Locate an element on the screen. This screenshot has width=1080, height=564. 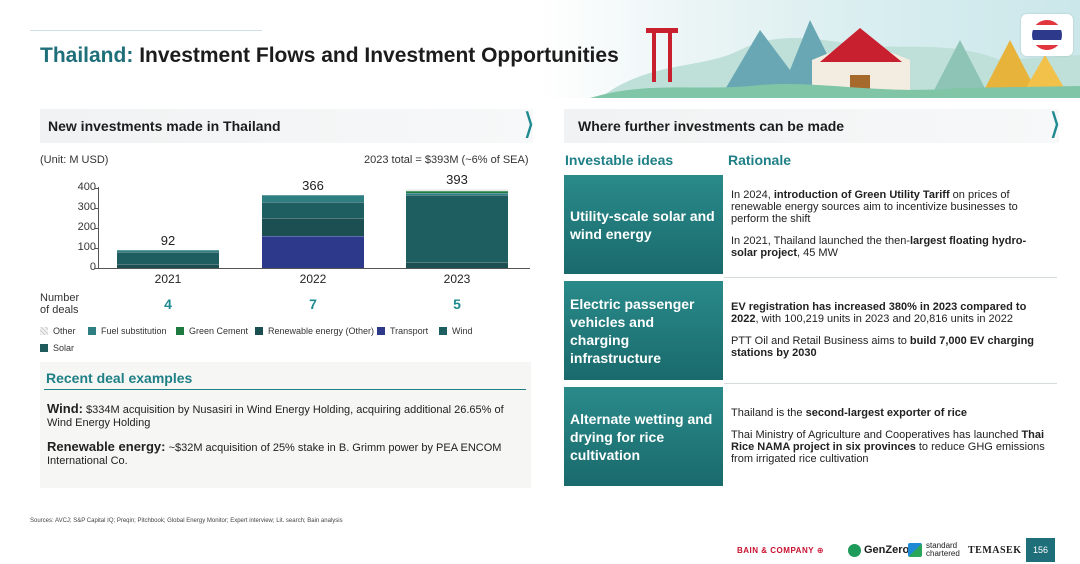
standard-chartered-mark-icon is located at coordinates (915, 550).